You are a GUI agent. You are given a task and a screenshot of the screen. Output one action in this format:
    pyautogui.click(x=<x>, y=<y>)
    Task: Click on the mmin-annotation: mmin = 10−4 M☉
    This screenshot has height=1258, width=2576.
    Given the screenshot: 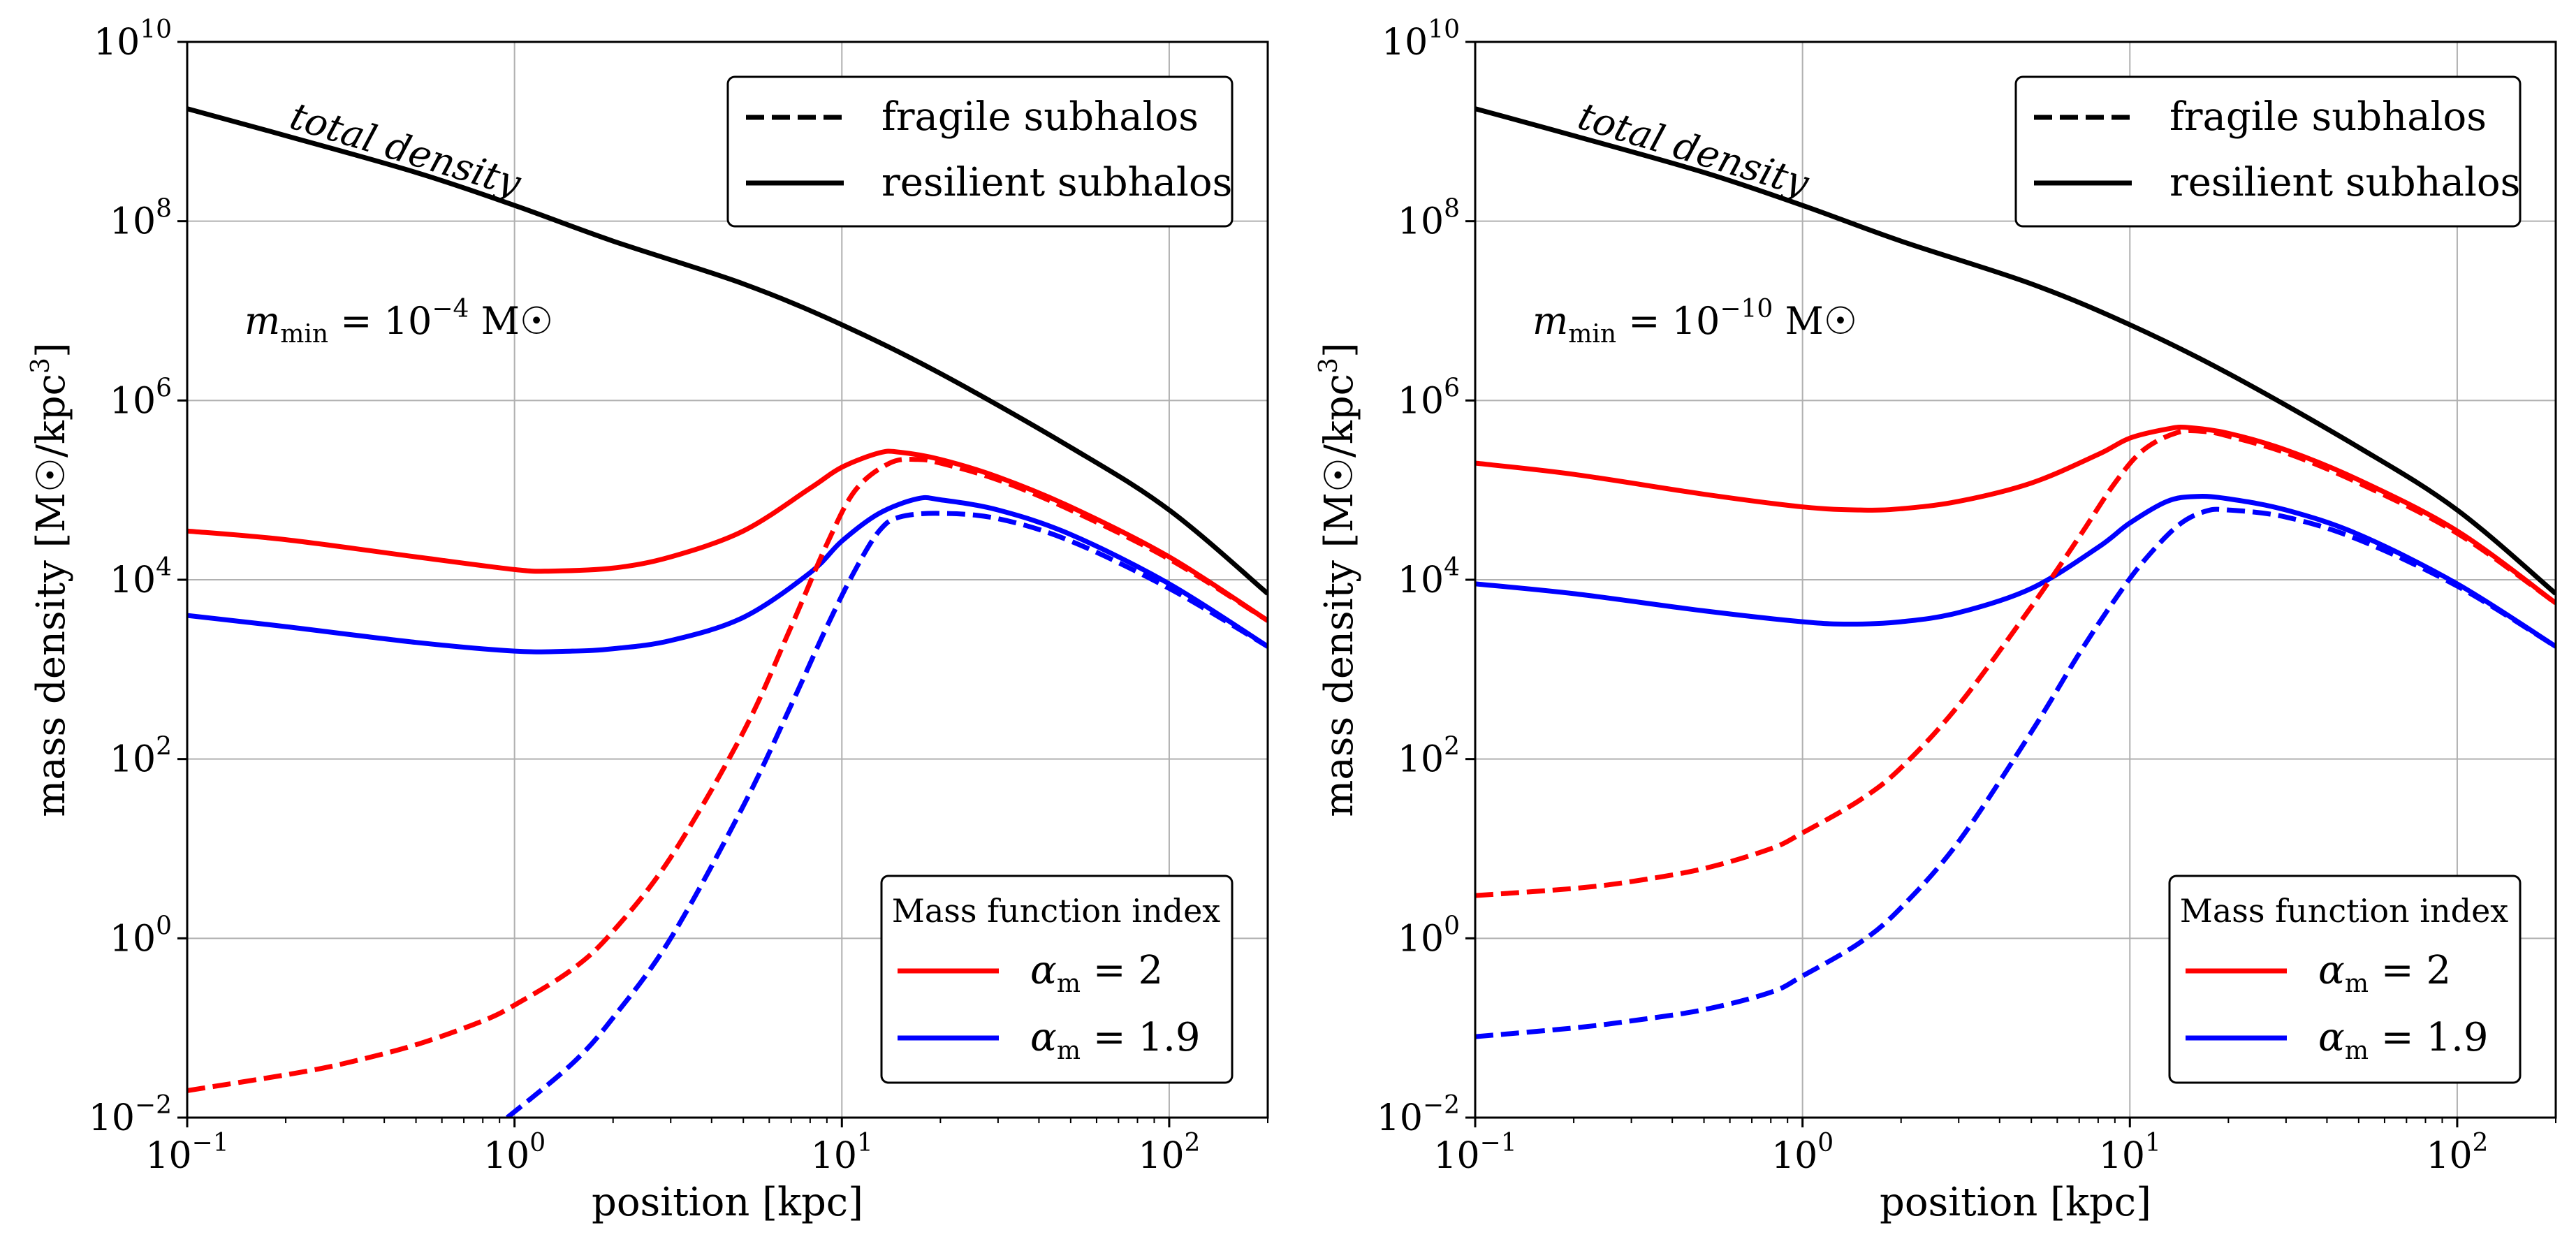 What is the action you would take?
    pyautogui.click(x=398, y=322)
    